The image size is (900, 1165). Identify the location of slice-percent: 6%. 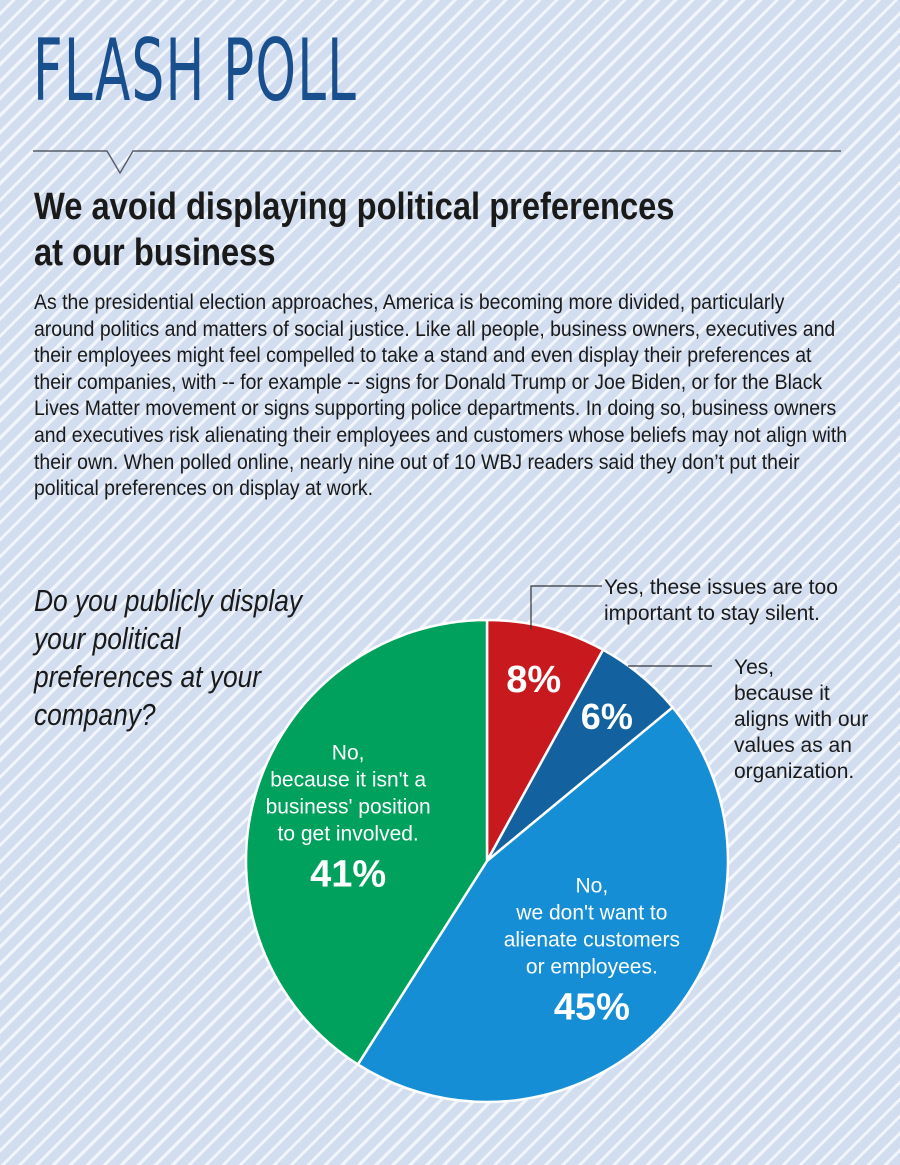
(607, 716).